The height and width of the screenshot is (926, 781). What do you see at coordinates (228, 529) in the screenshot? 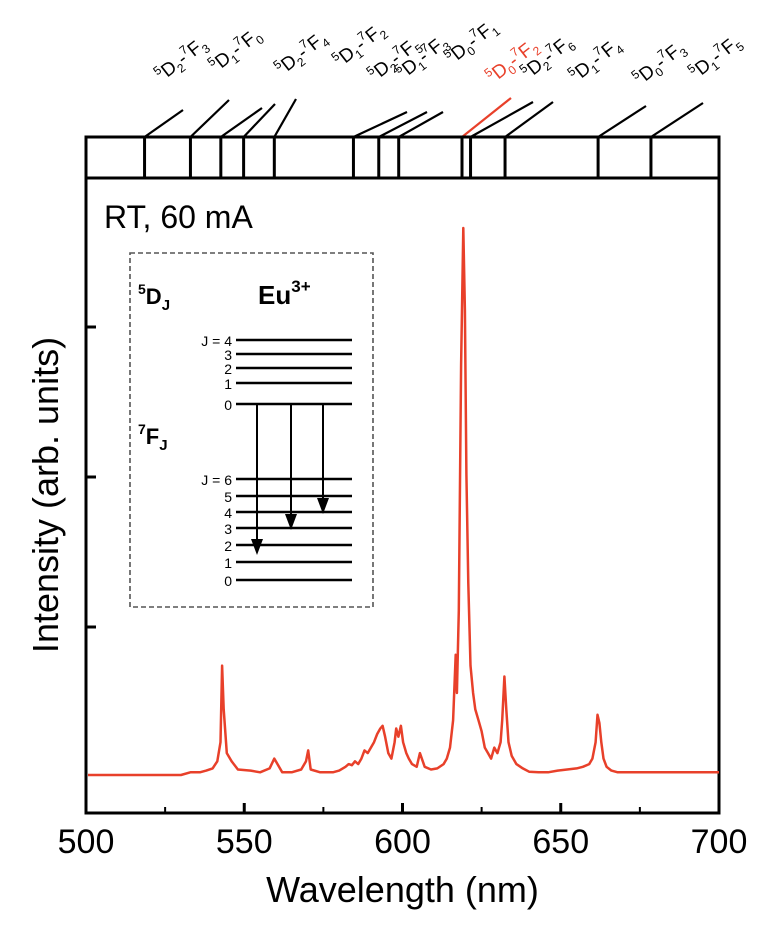
I see `lower-level-label: 3` at bounding box center [228, 529].